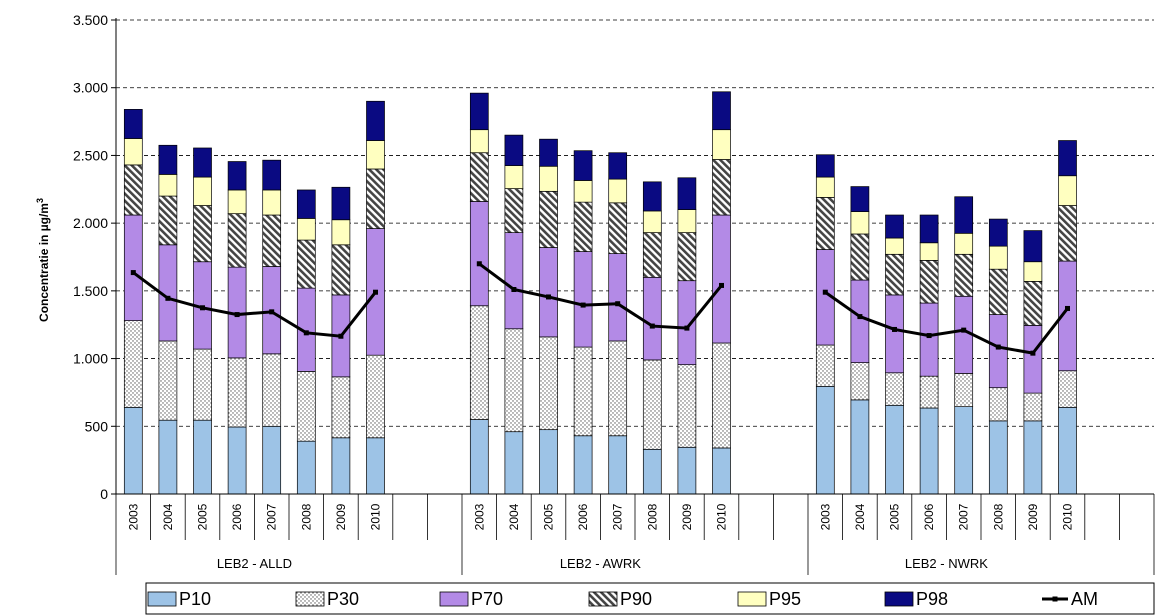 This screenshot has height=616, width=1168. Describe the element at coordinates (636, 599) in the screenshot. I see `legend-label: P90` at that location.